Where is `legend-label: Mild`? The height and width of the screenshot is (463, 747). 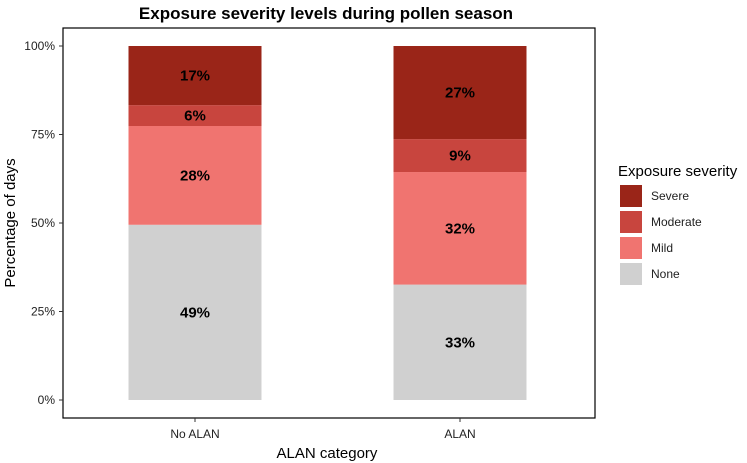 legend-label: Mild is located at coordinates (662, 248).